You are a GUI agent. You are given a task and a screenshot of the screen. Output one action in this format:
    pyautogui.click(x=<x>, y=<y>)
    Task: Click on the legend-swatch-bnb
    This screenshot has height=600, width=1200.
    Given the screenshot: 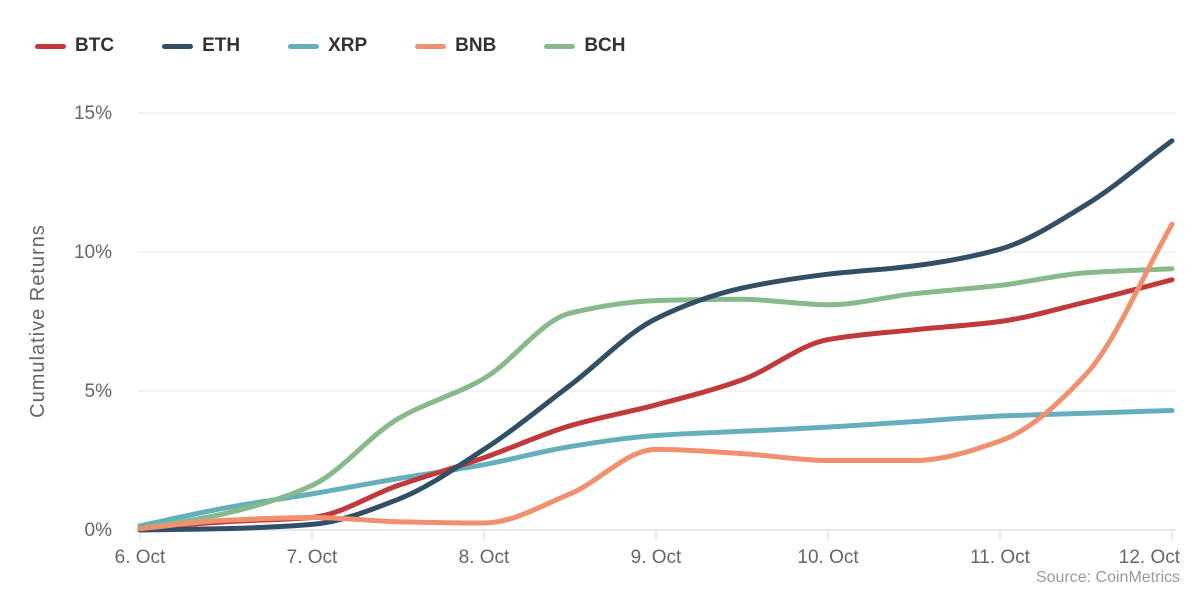 What is the action you would take?
    pyautogui.click(x=431, y=46)
    